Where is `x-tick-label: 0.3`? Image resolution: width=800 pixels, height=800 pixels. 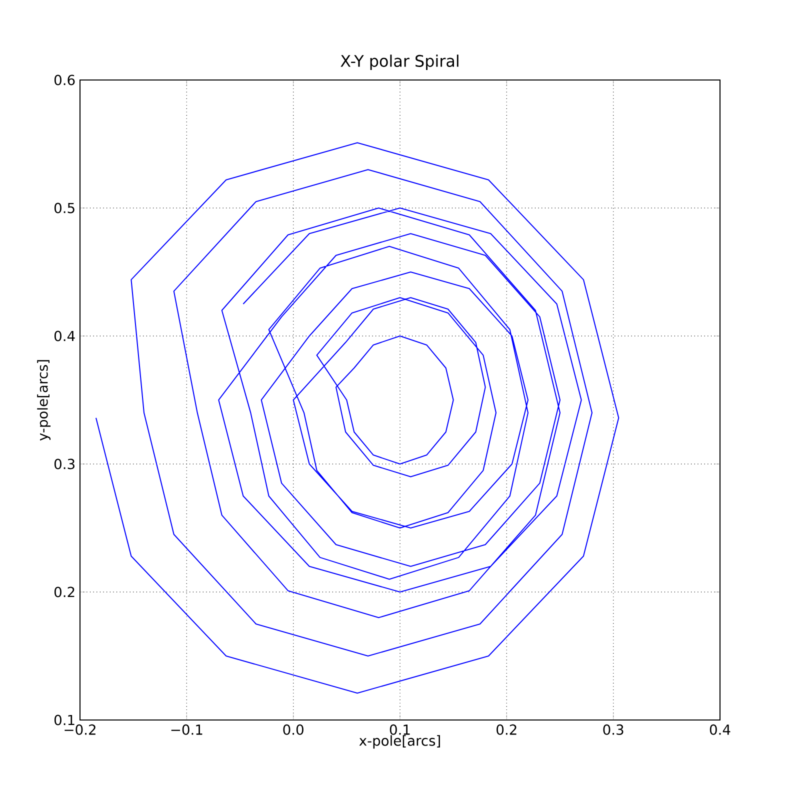
x-tick-label: 0.3 is located at coordinates (613, 729).